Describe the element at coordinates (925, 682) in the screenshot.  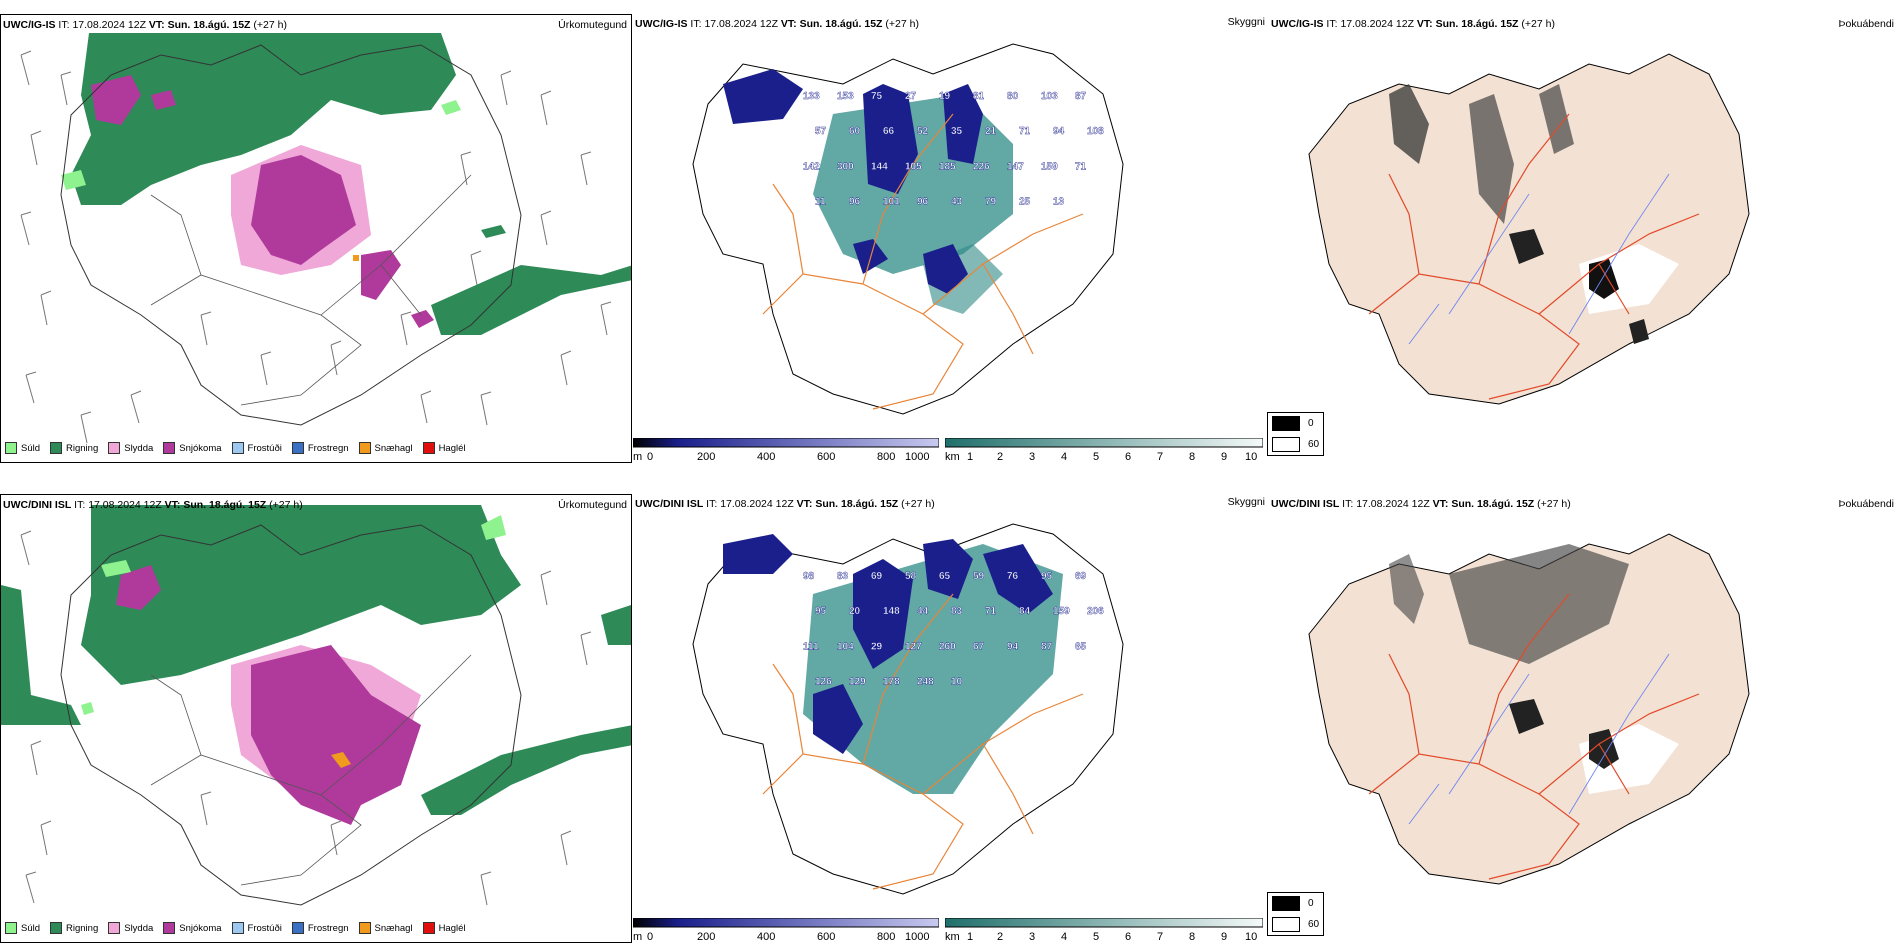
I see `visibility-value-label: 248` at that location.